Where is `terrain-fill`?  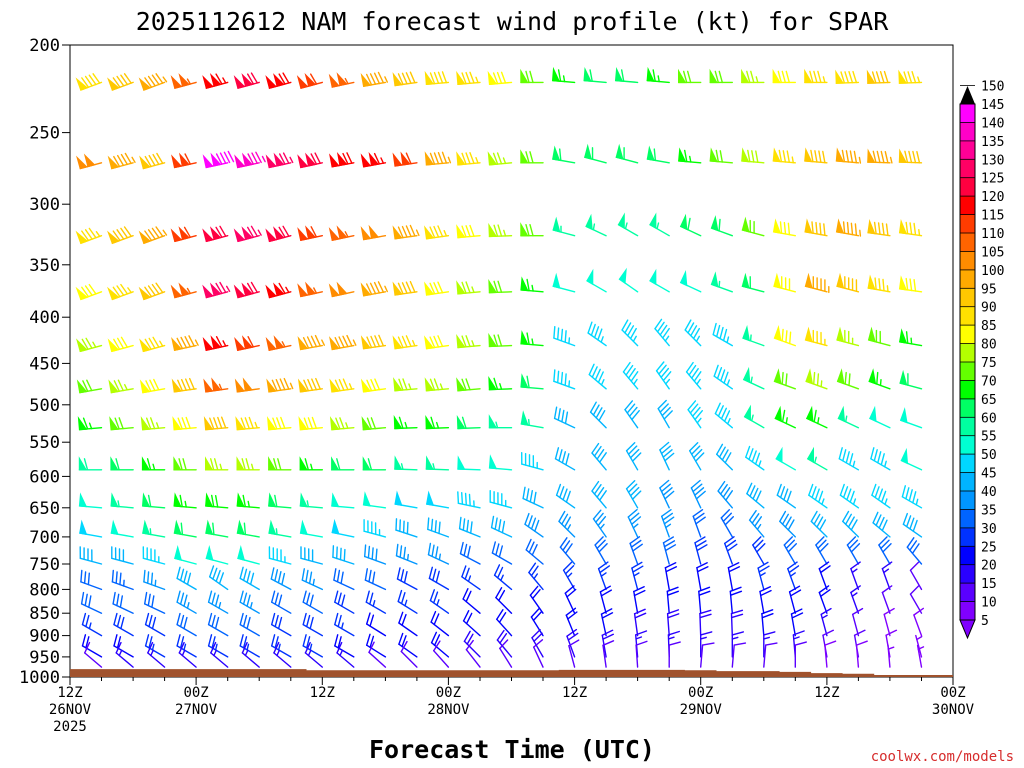
terrain-fill is located at coordinates (511, 673).